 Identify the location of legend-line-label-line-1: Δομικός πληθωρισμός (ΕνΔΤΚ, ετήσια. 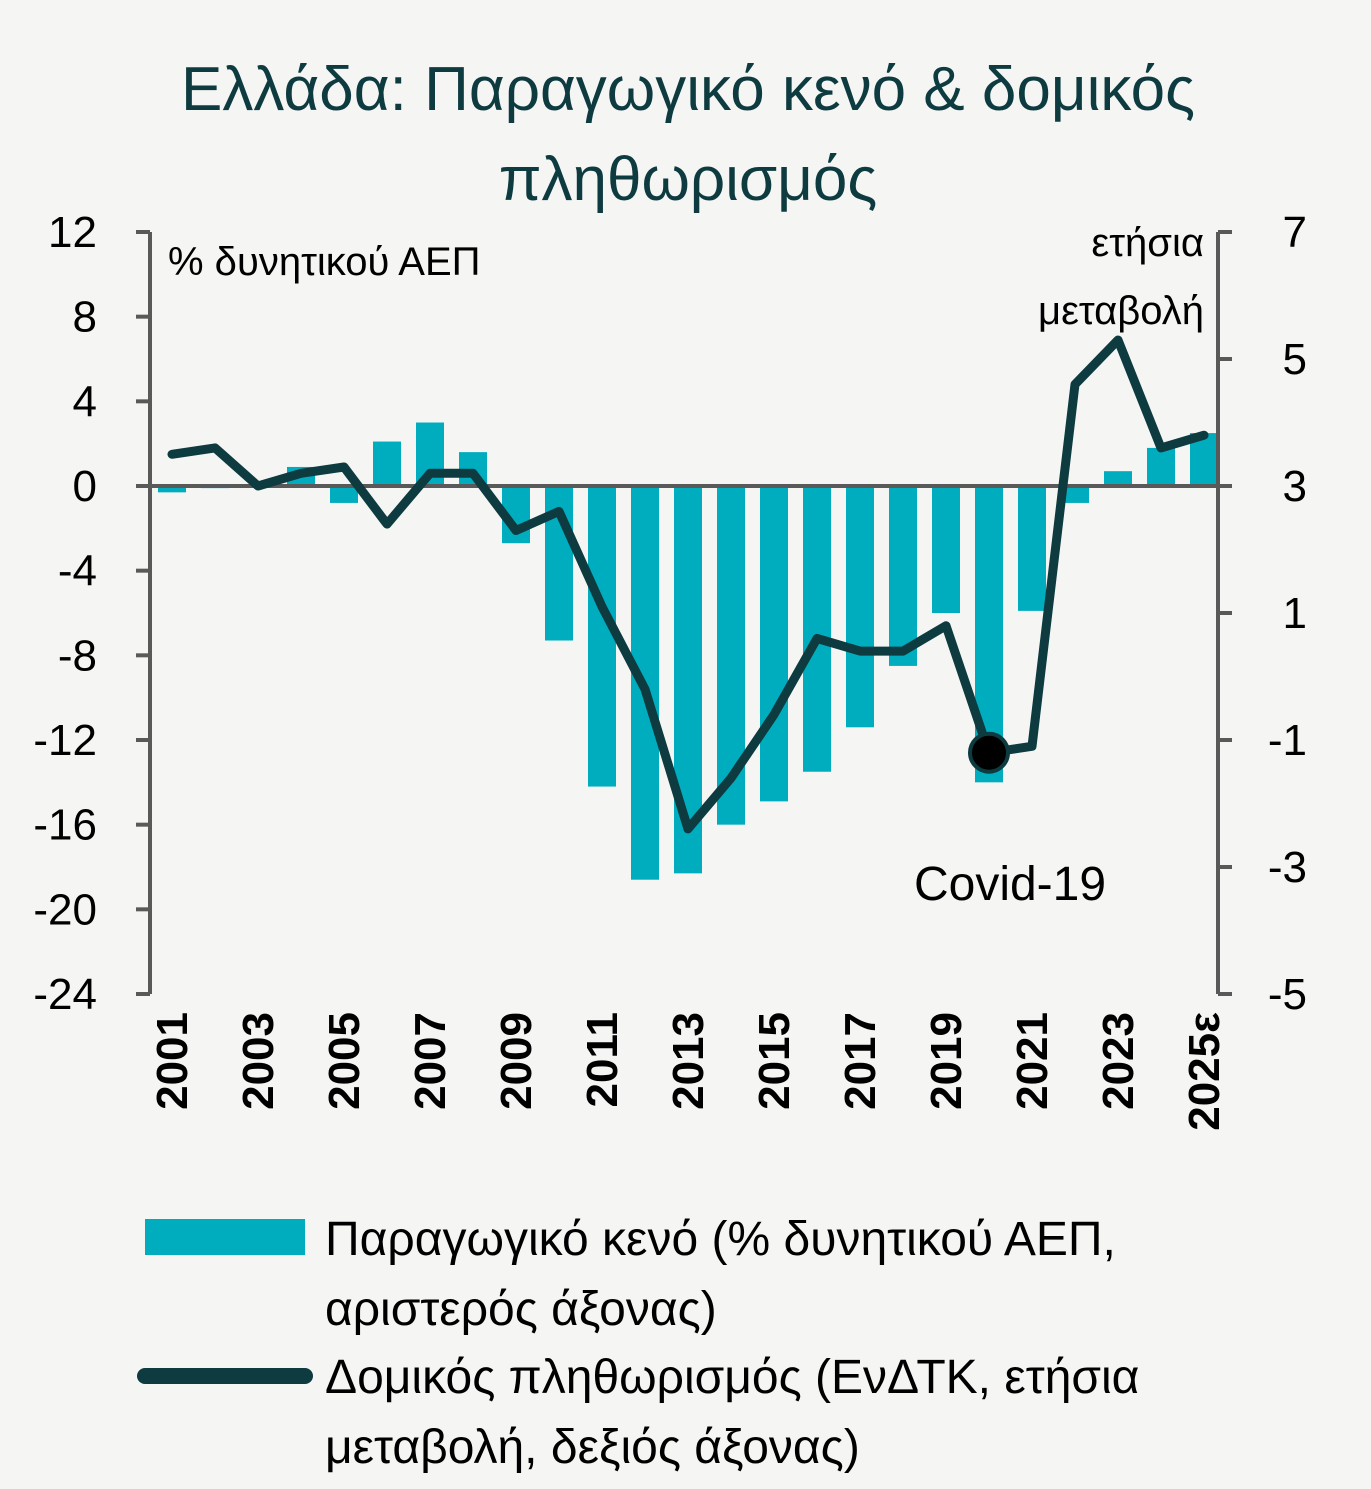
(732, 1377).